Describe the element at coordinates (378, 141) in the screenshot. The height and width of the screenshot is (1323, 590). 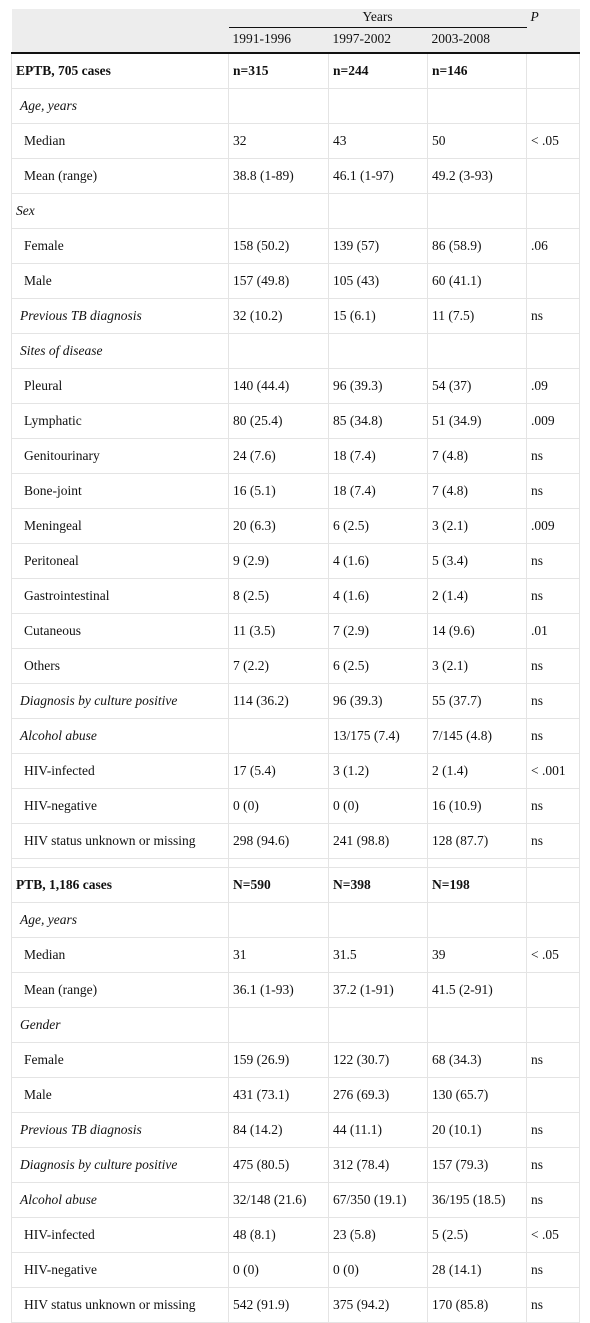
I see `value-cell: 43` at that location.